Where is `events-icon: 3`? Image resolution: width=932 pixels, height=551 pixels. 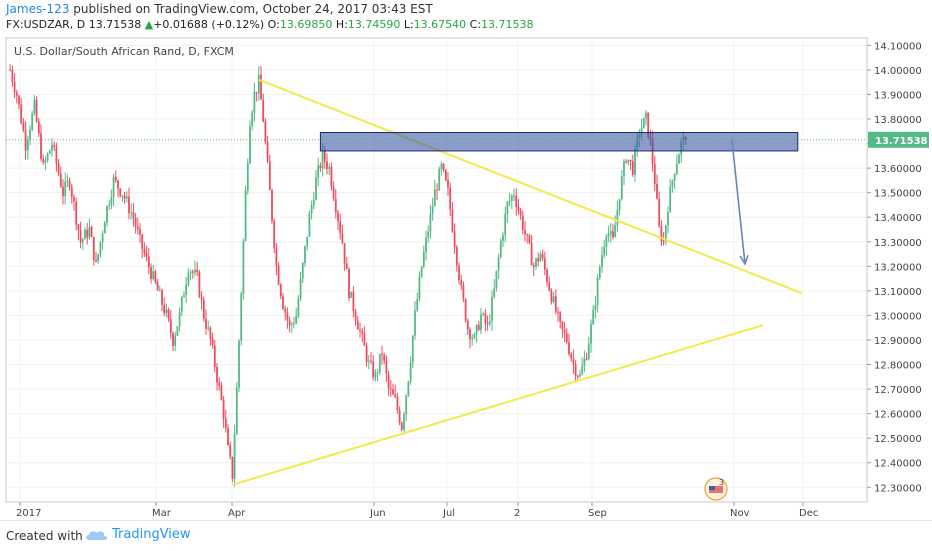 events-icon: 3 is located at coordinates (716, 489).